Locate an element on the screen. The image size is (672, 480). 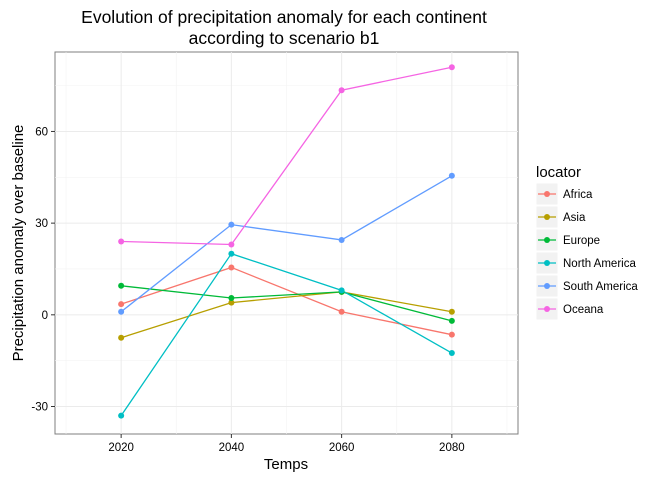
chart-title-line-2: according to scenario b1 is located at coordinates (284, 38).